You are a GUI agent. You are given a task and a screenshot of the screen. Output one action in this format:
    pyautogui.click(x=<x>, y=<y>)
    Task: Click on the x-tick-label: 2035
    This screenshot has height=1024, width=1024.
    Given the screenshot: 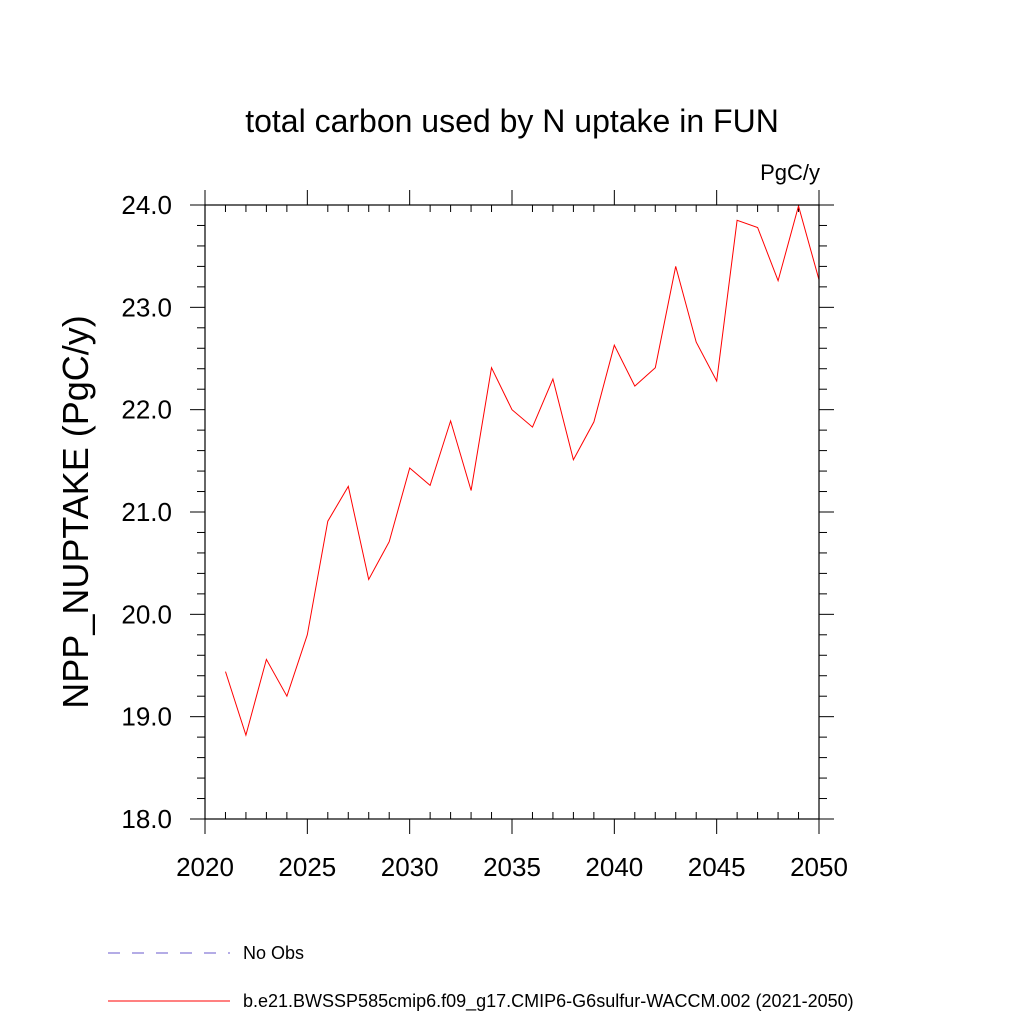 What is the action you would take?
    pyautogui.click(x=512, y=867)
    